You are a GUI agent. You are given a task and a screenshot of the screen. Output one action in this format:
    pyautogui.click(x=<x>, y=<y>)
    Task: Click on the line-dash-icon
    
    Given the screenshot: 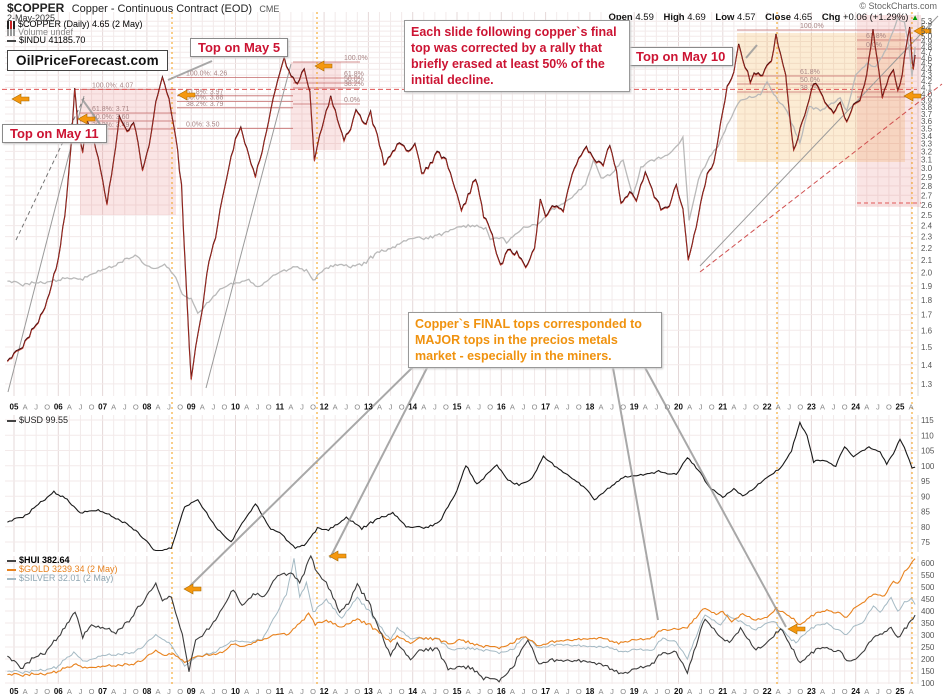 What is the action you would take?
    pyautogui.click(x=11, y=578)
    